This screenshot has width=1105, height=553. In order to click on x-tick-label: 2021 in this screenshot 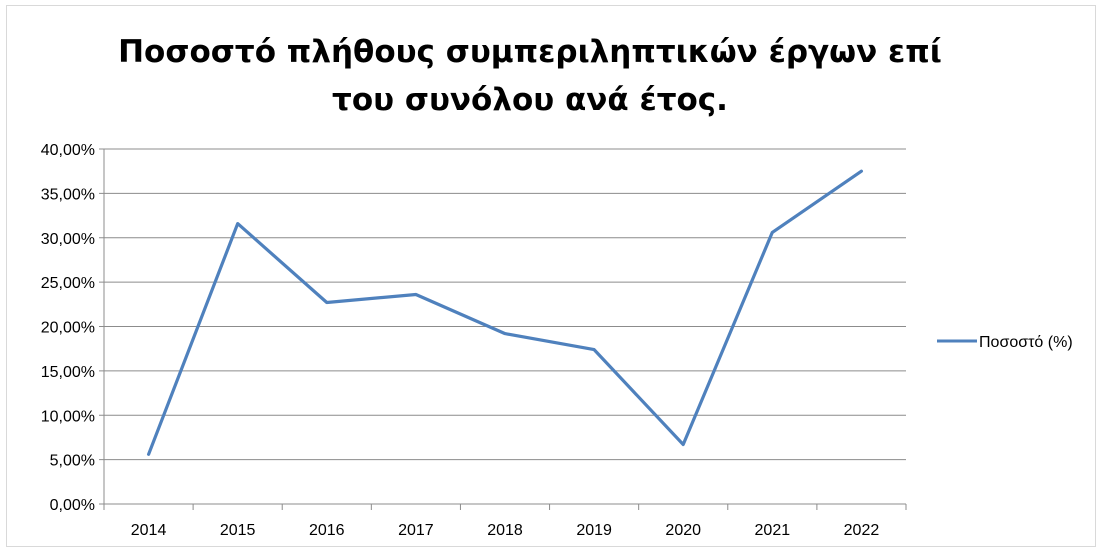, I will do `click(773, 530)`.